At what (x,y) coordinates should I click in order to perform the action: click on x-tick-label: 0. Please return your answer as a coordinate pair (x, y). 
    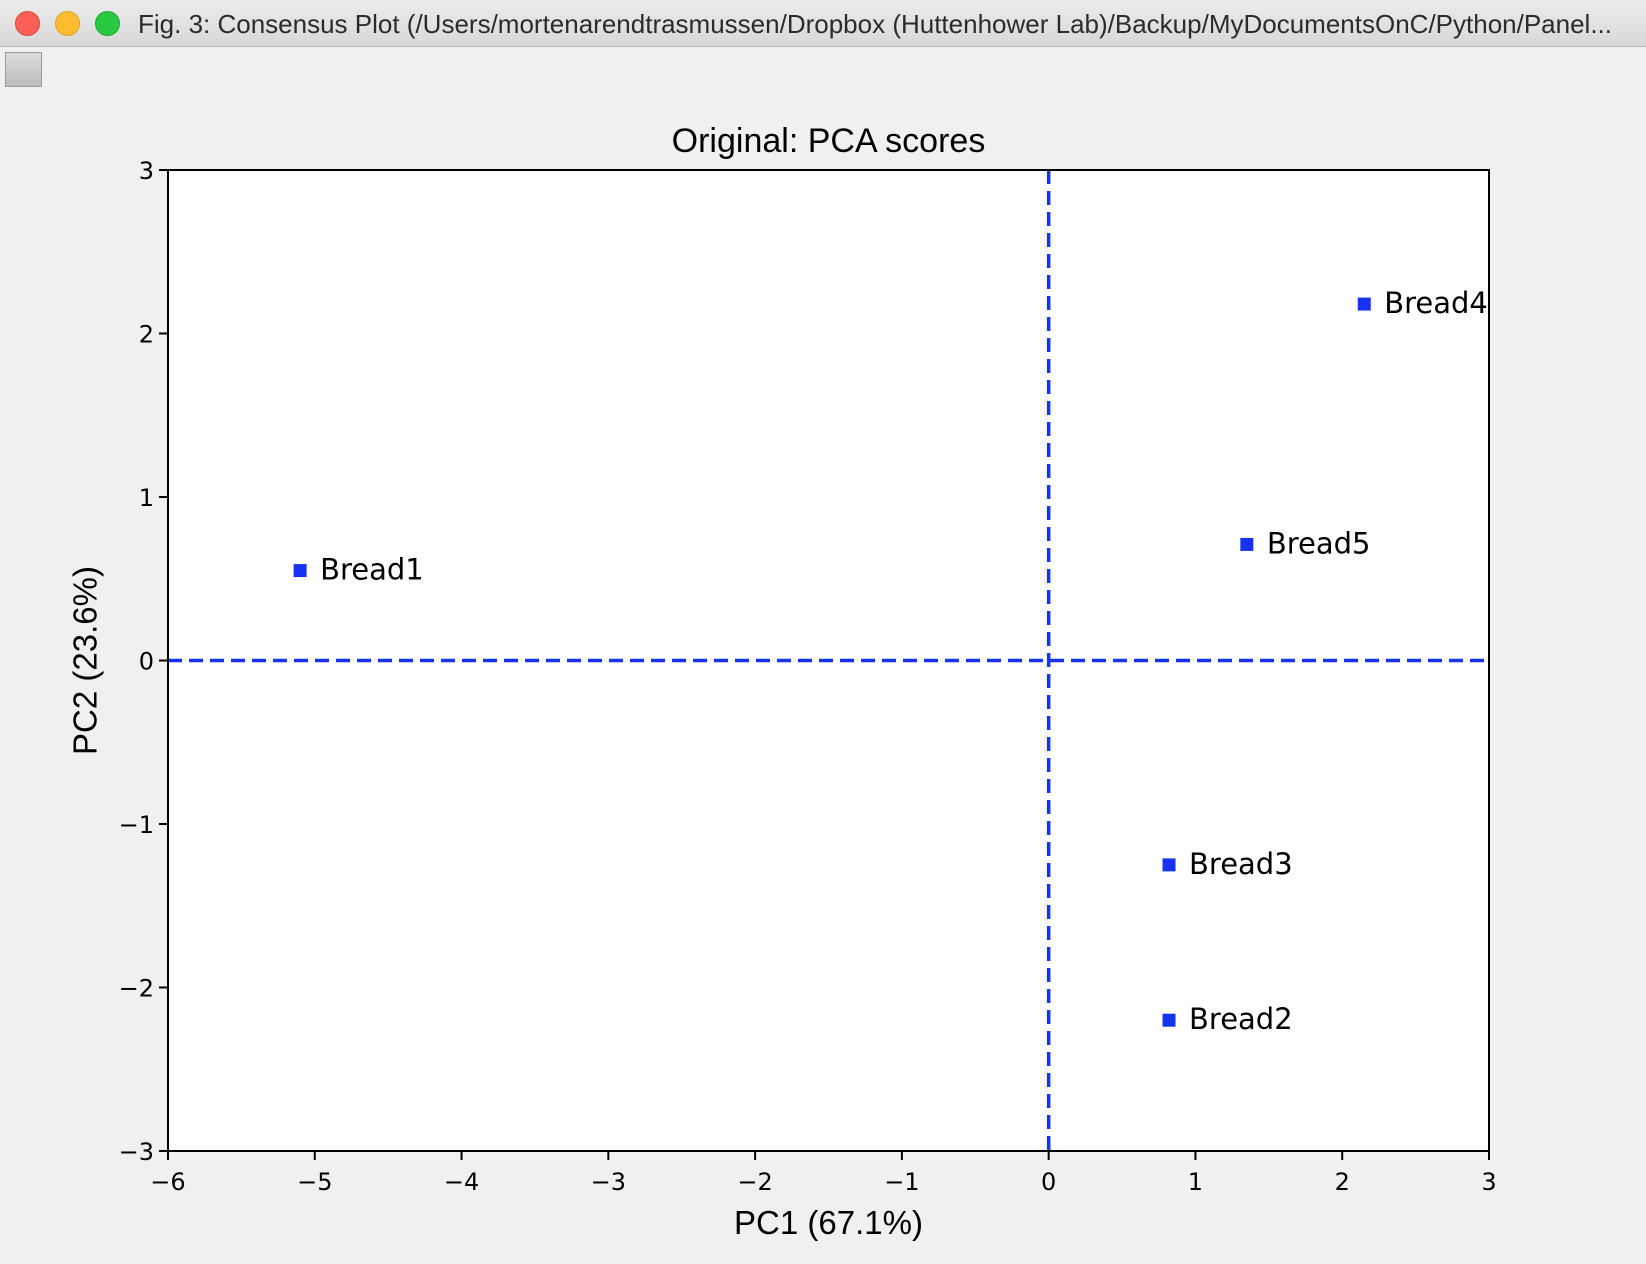
    Looking at the image, I should click on (1048, 1182).